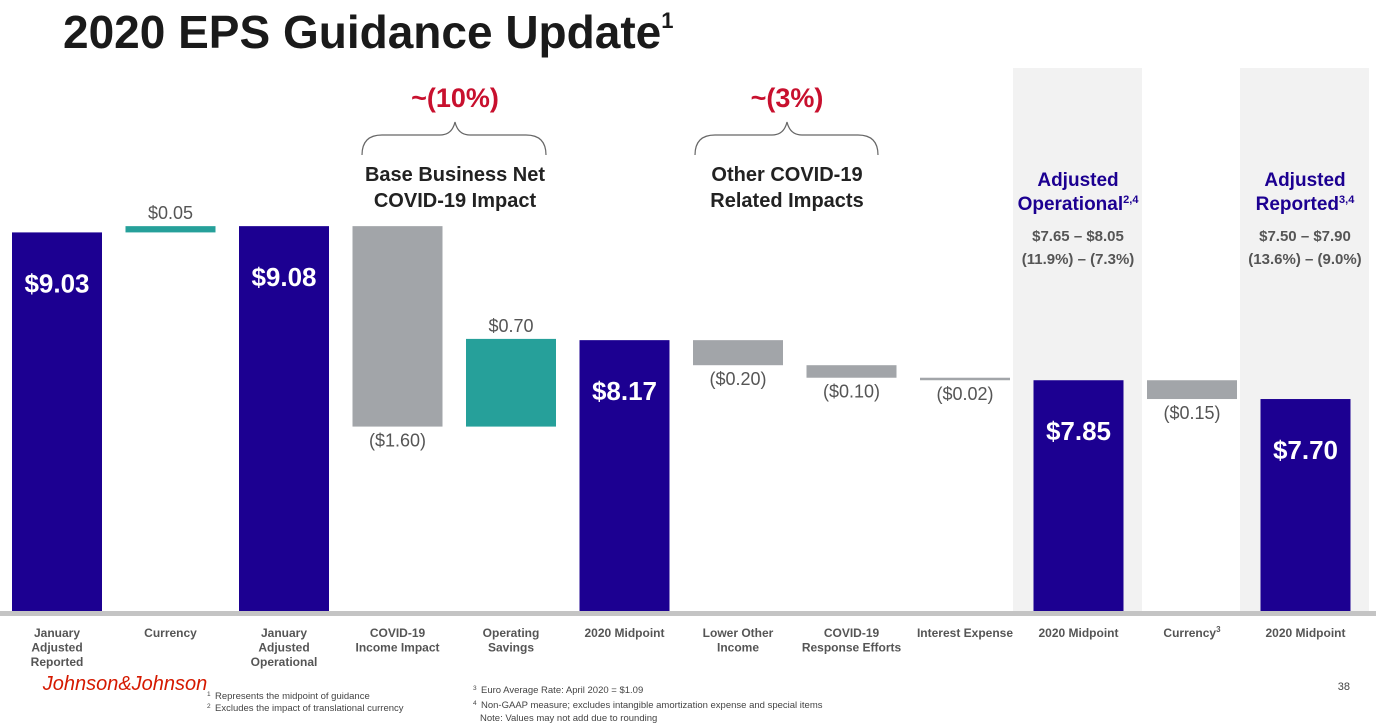  Describe the element at coordinates (56, 283) in the screenshot. I see `value-label: $9.03` at that location.